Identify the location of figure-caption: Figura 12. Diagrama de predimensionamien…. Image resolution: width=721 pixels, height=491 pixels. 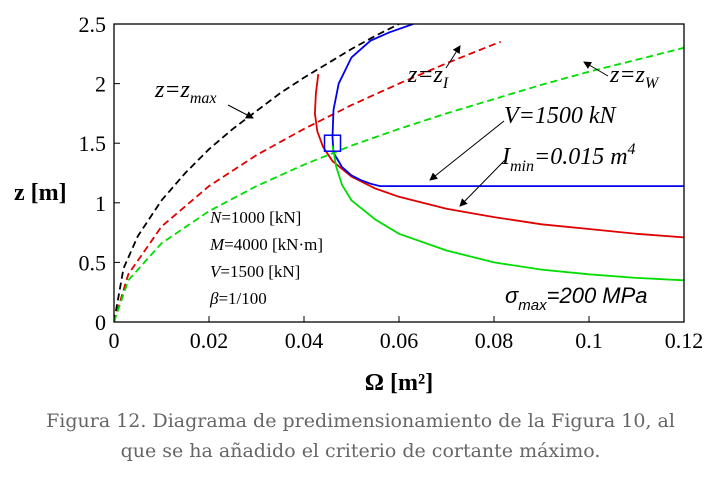
(360, 436).